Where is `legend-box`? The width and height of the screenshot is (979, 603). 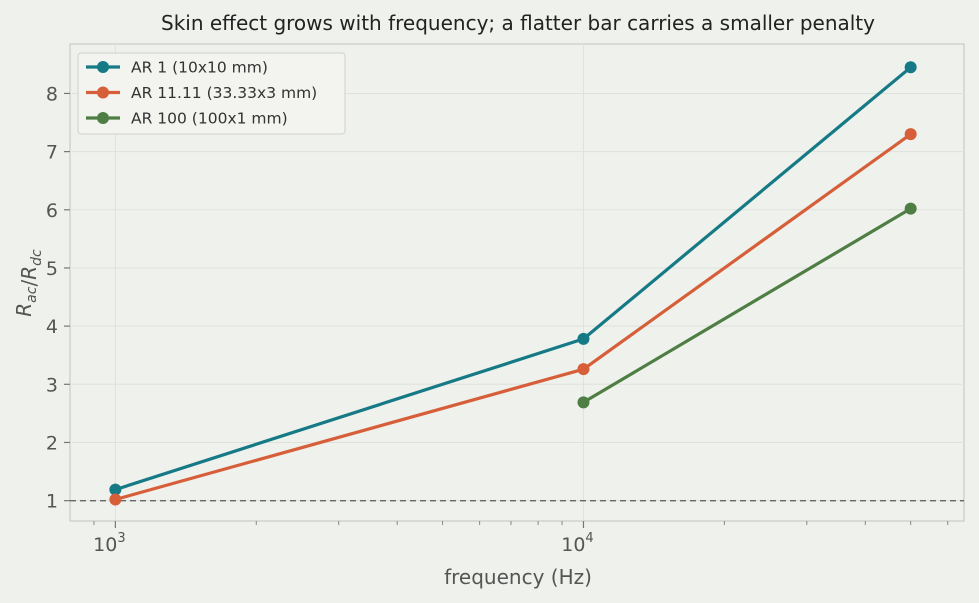 legend-box is located at coordinates (211, 93).